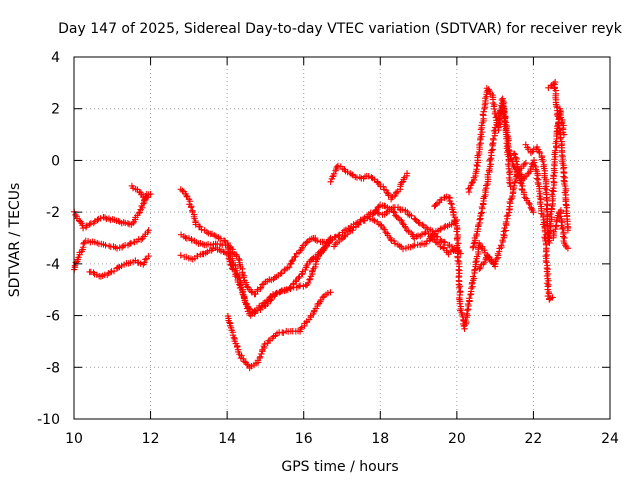  Describe the element at coordinates (119, 266) in the screenshot. I see `series-track-c` at that location.